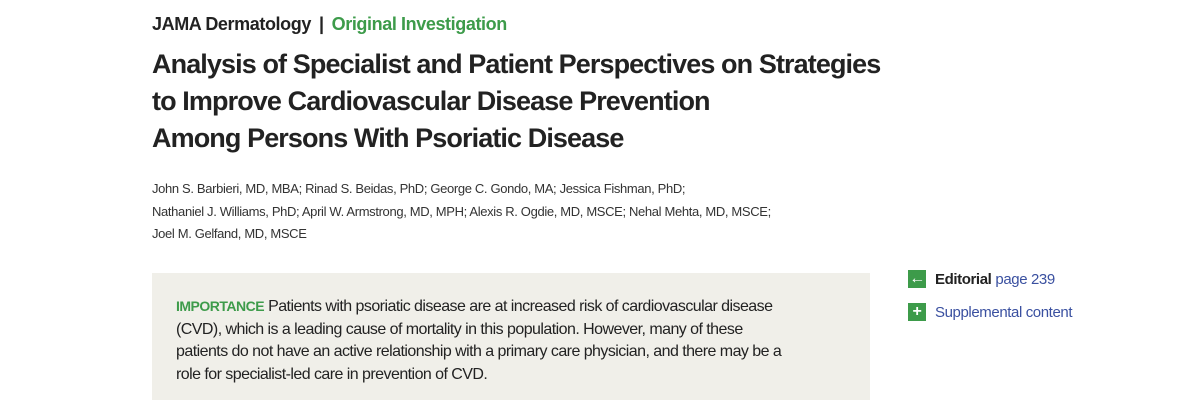 The width and height of the screenshot is (1180, 400). What do you see at coordinates (388, 138) in the screenshot?
I see `title-line: Among Persons With Psoriatic Disease` at bounding box center [388, 138].